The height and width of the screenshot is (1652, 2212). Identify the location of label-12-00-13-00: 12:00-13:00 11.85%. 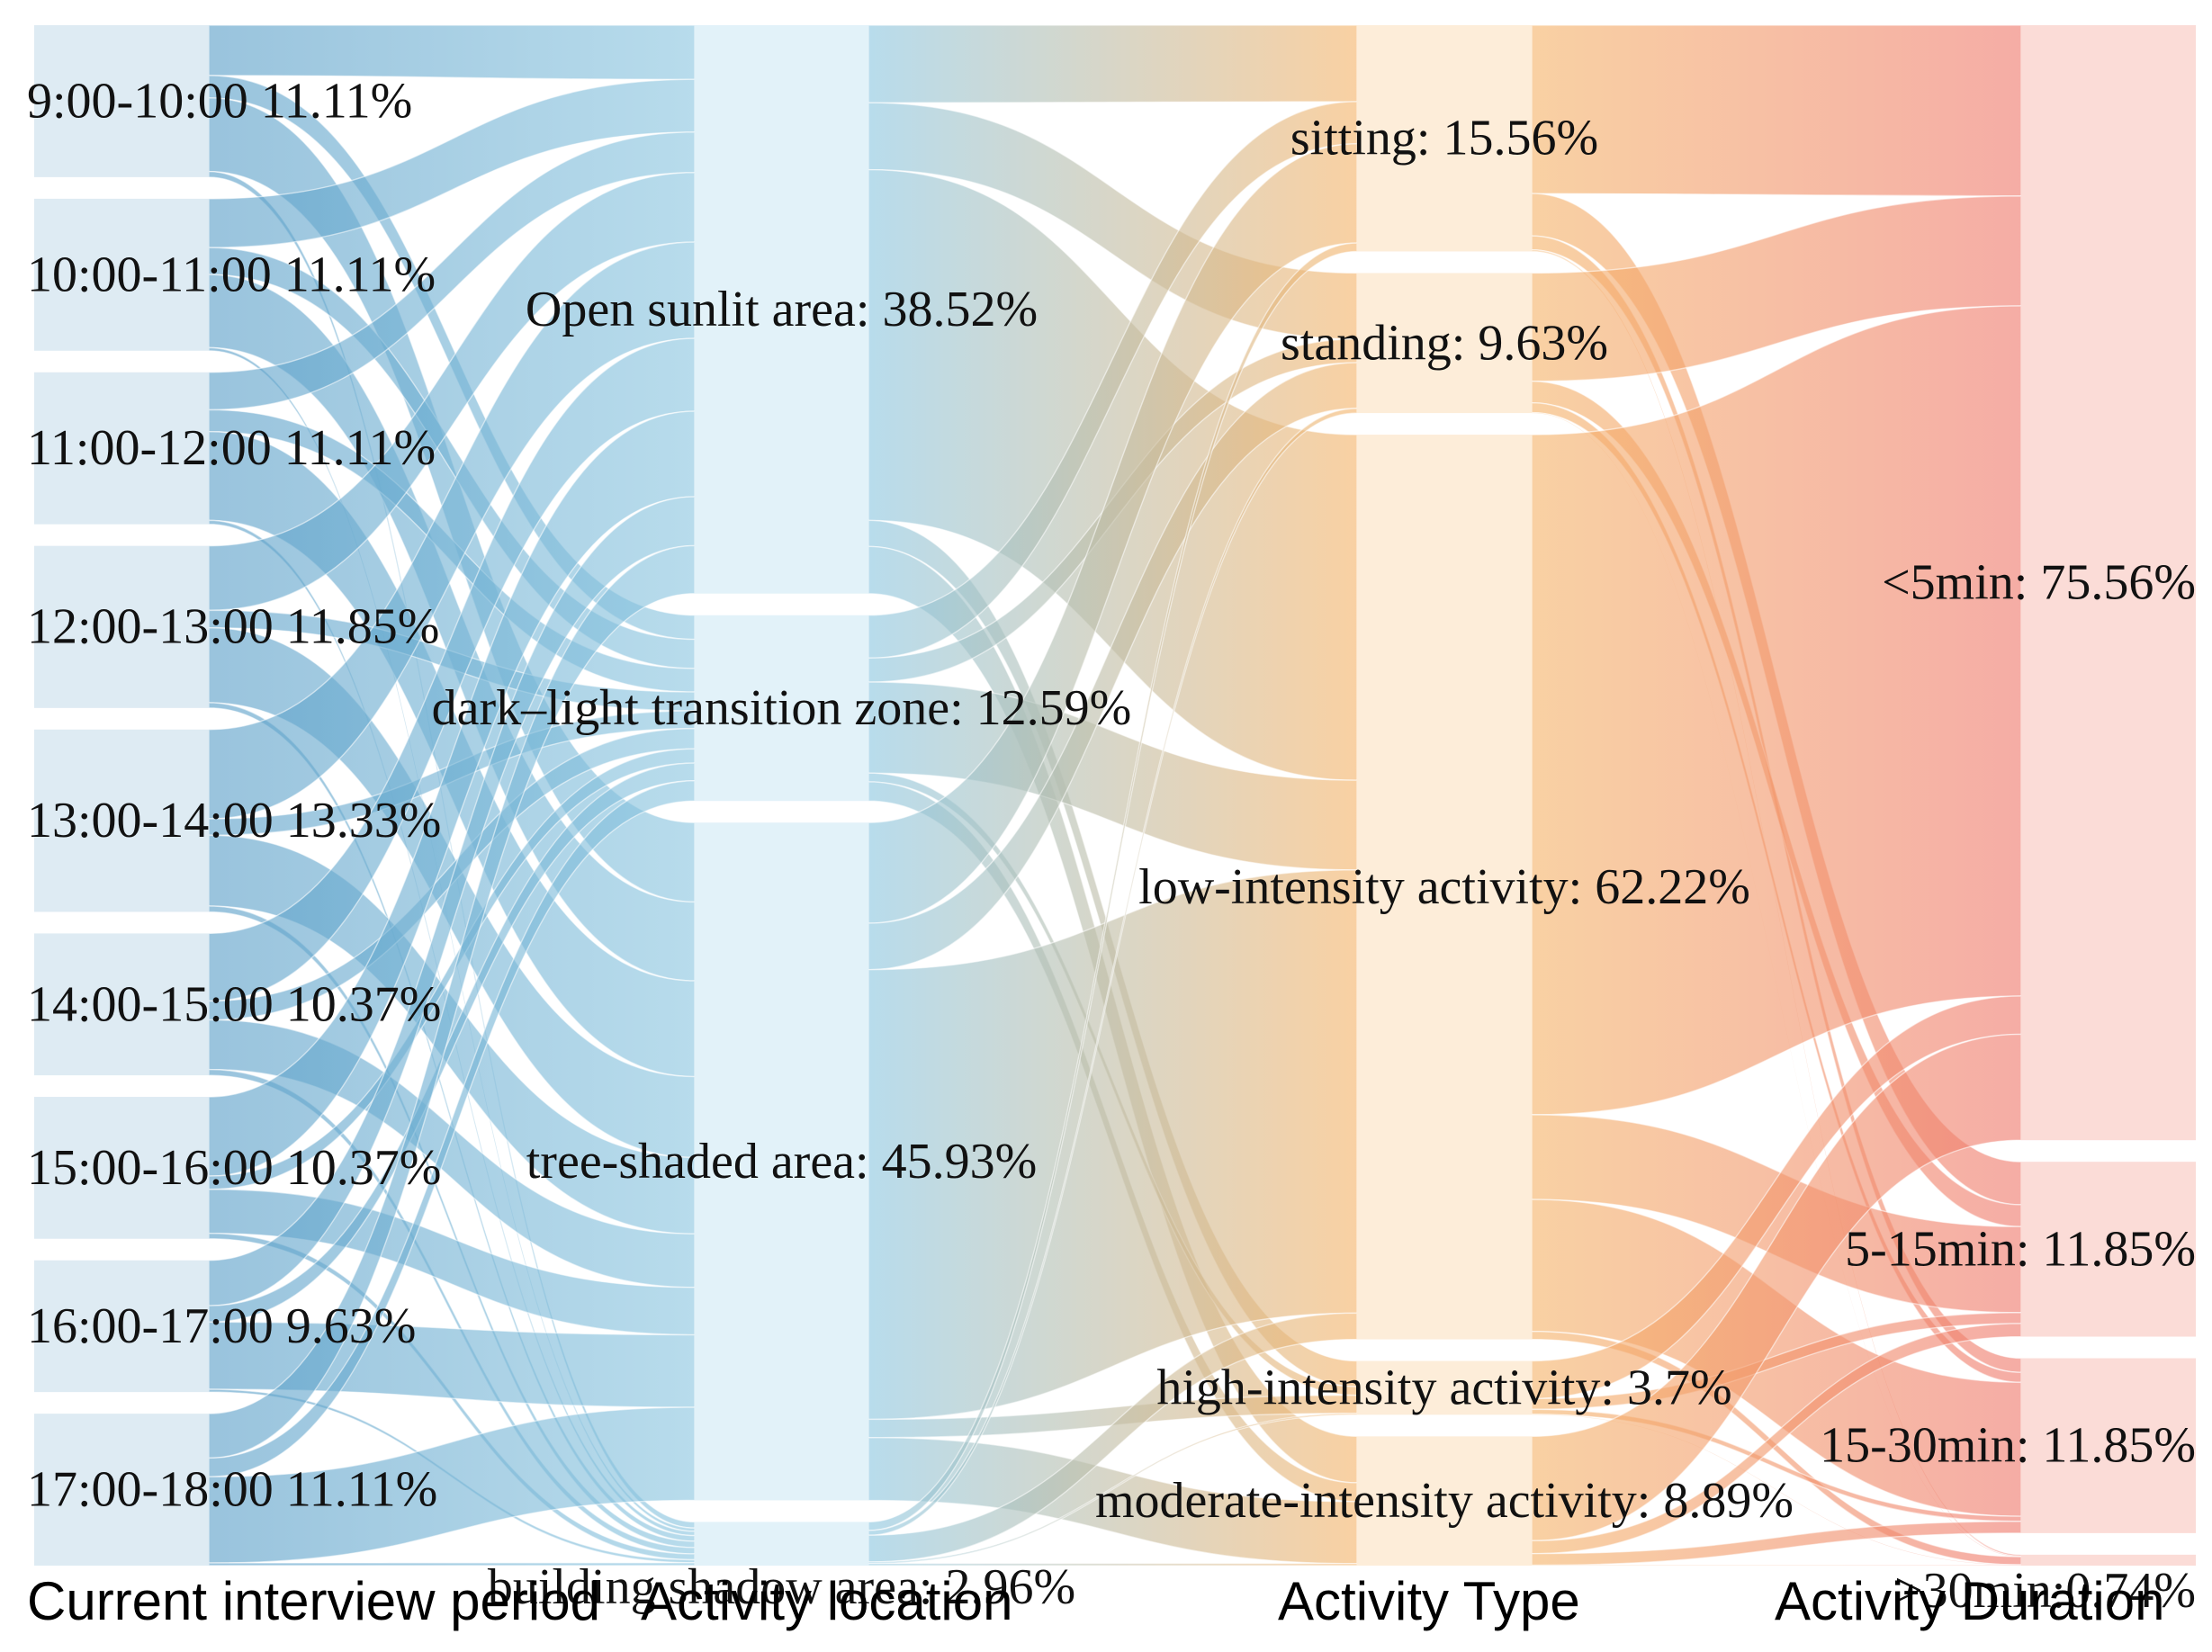
(233, 627).